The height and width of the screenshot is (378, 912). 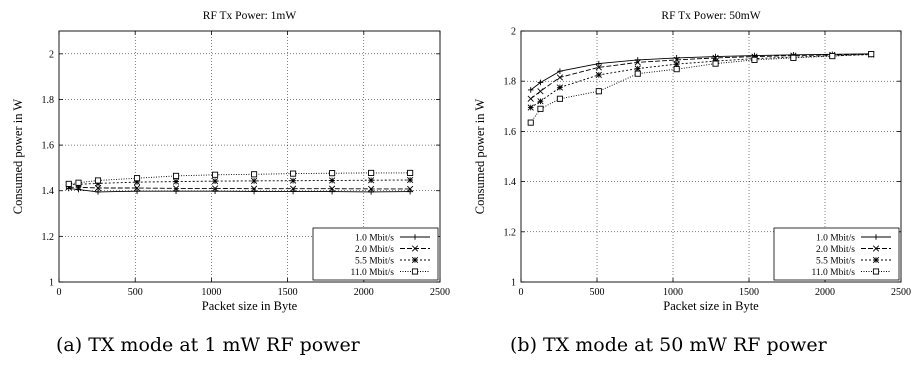 I want to click on chart-title: RF Tx Power: 50mW, so click(x=710, y=16).